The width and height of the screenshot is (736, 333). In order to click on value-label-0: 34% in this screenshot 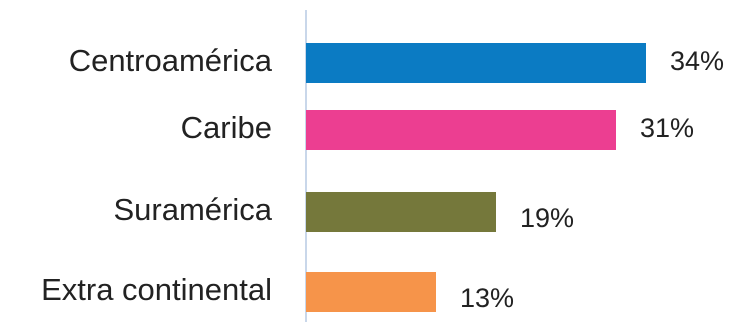, I will do `click(697, 61)`.